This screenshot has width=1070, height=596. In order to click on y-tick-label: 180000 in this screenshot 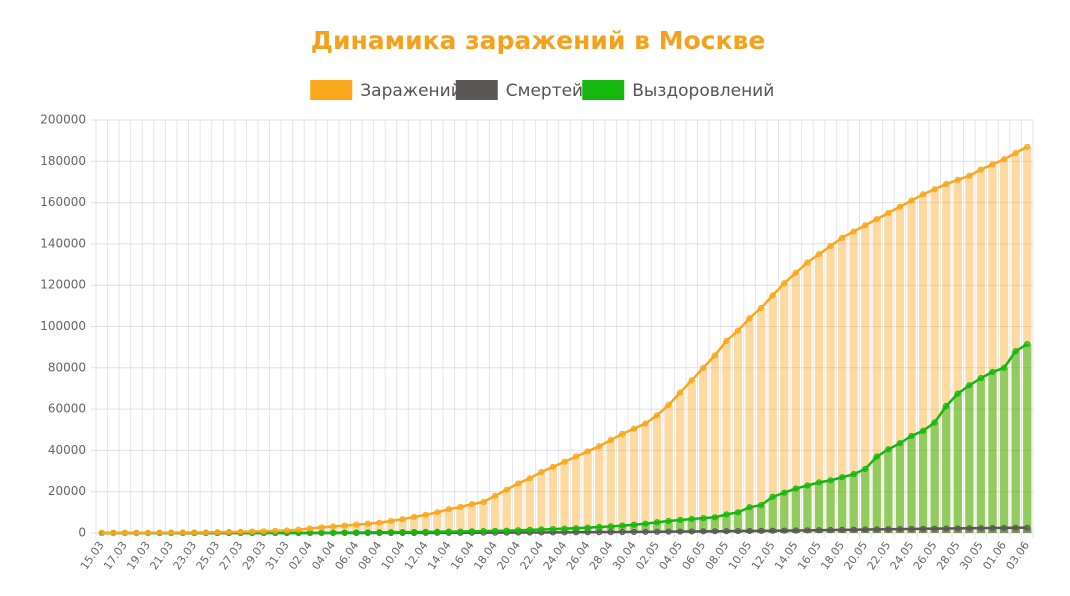, I will do `click(63, 161)`.